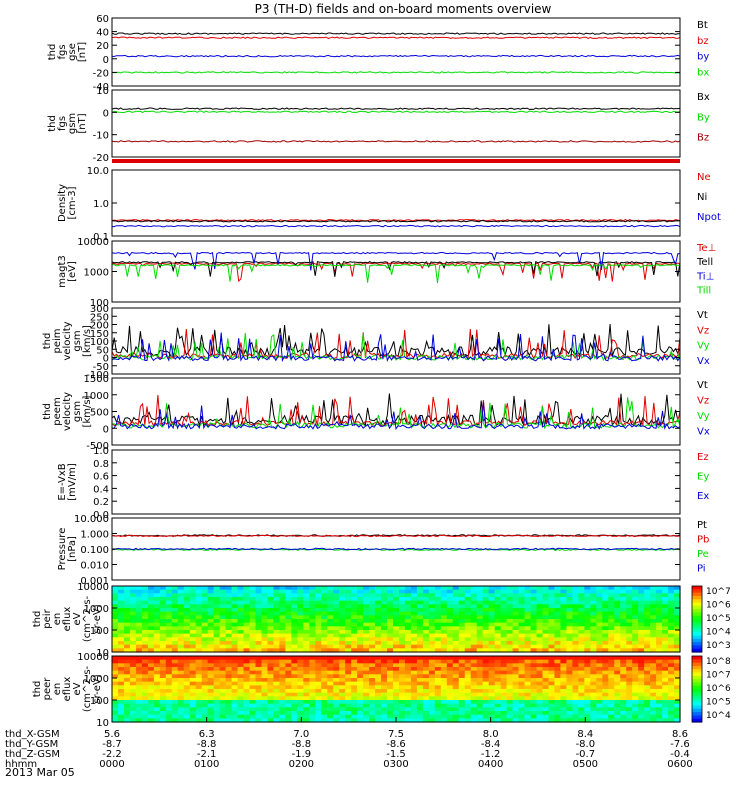  I want to click on y-axis-label-line: [km/s], so click(87, 411).